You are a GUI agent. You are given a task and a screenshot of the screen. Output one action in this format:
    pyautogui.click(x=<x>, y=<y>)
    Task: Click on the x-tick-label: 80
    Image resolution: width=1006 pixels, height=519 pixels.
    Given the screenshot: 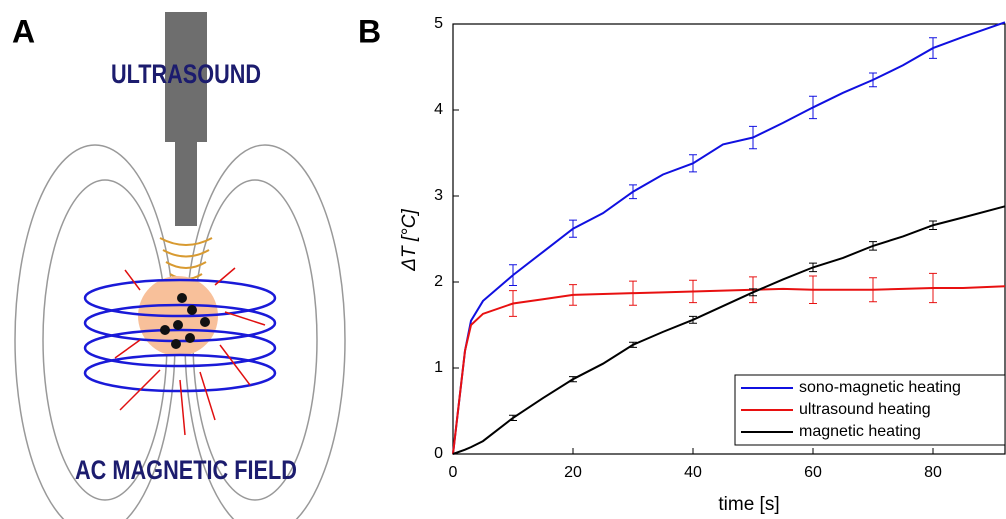 What is the action you would take?
    pyautogui.click(x=933, y=472)
    